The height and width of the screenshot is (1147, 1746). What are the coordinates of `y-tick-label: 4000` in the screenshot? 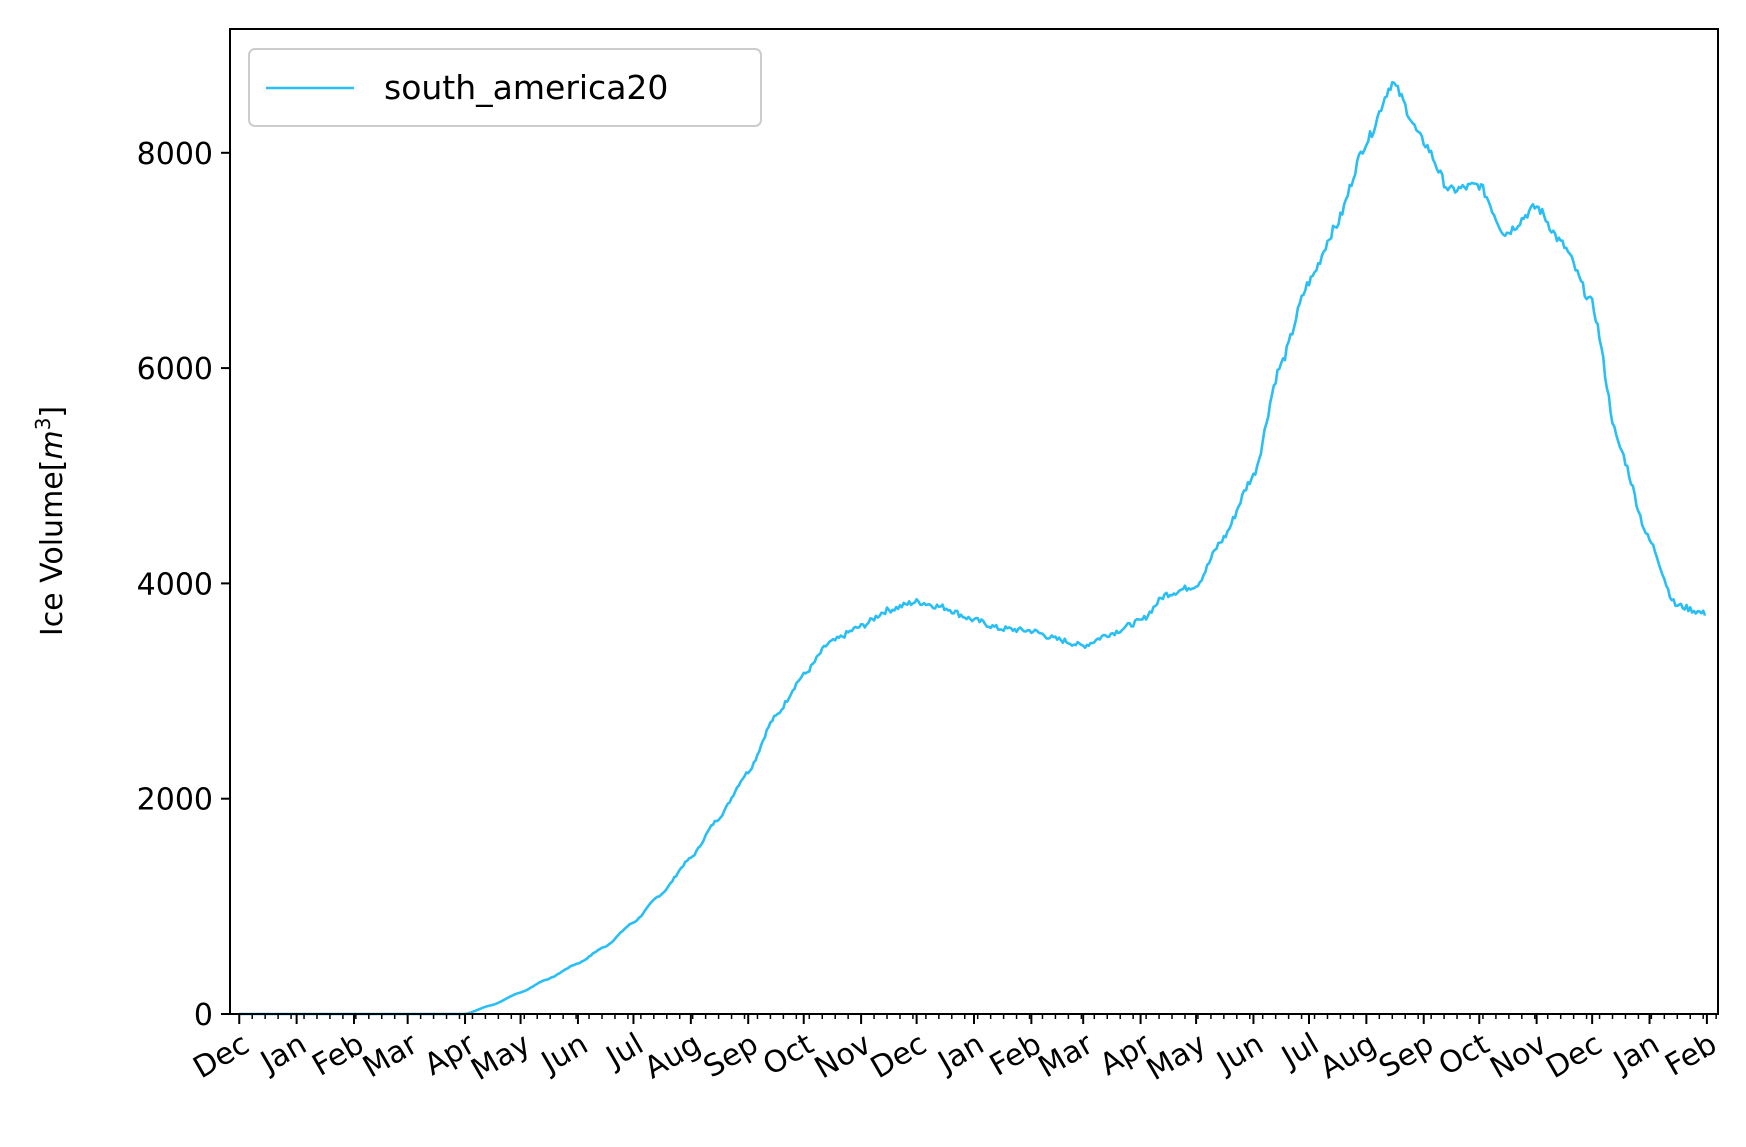 It's located at (175, 584).